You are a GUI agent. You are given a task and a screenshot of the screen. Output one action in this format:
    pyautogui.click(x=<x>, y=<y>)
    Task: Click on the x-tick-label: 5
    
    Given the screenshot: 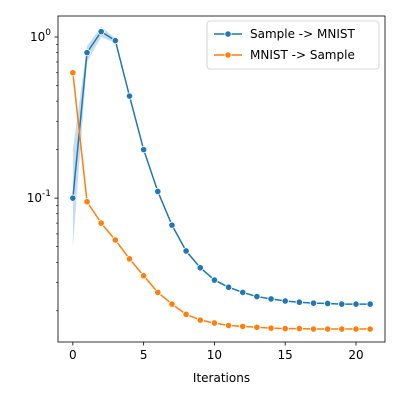 What is the action you would take?
    pyautogui.click(x=144, y=355)
    